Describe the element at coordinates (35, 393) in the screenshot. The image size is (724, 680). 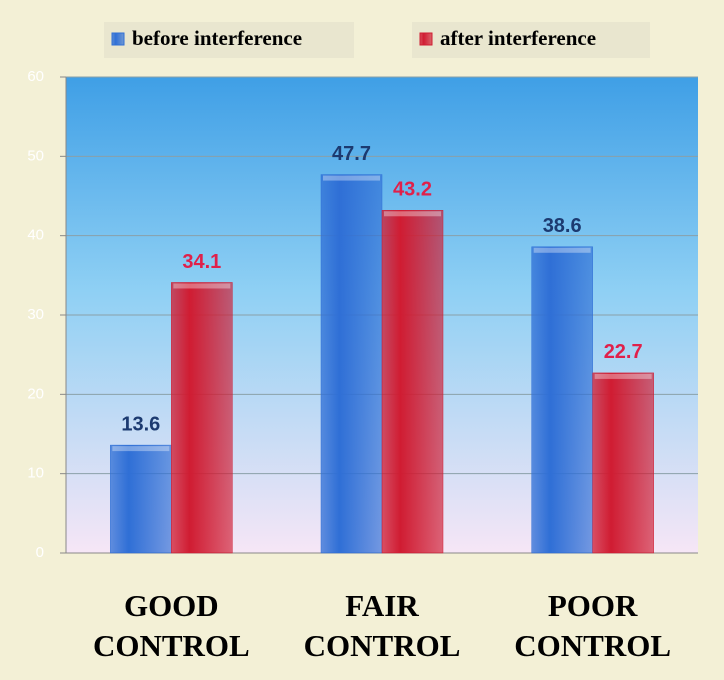
I see `y-tick-label: 20` at that location.